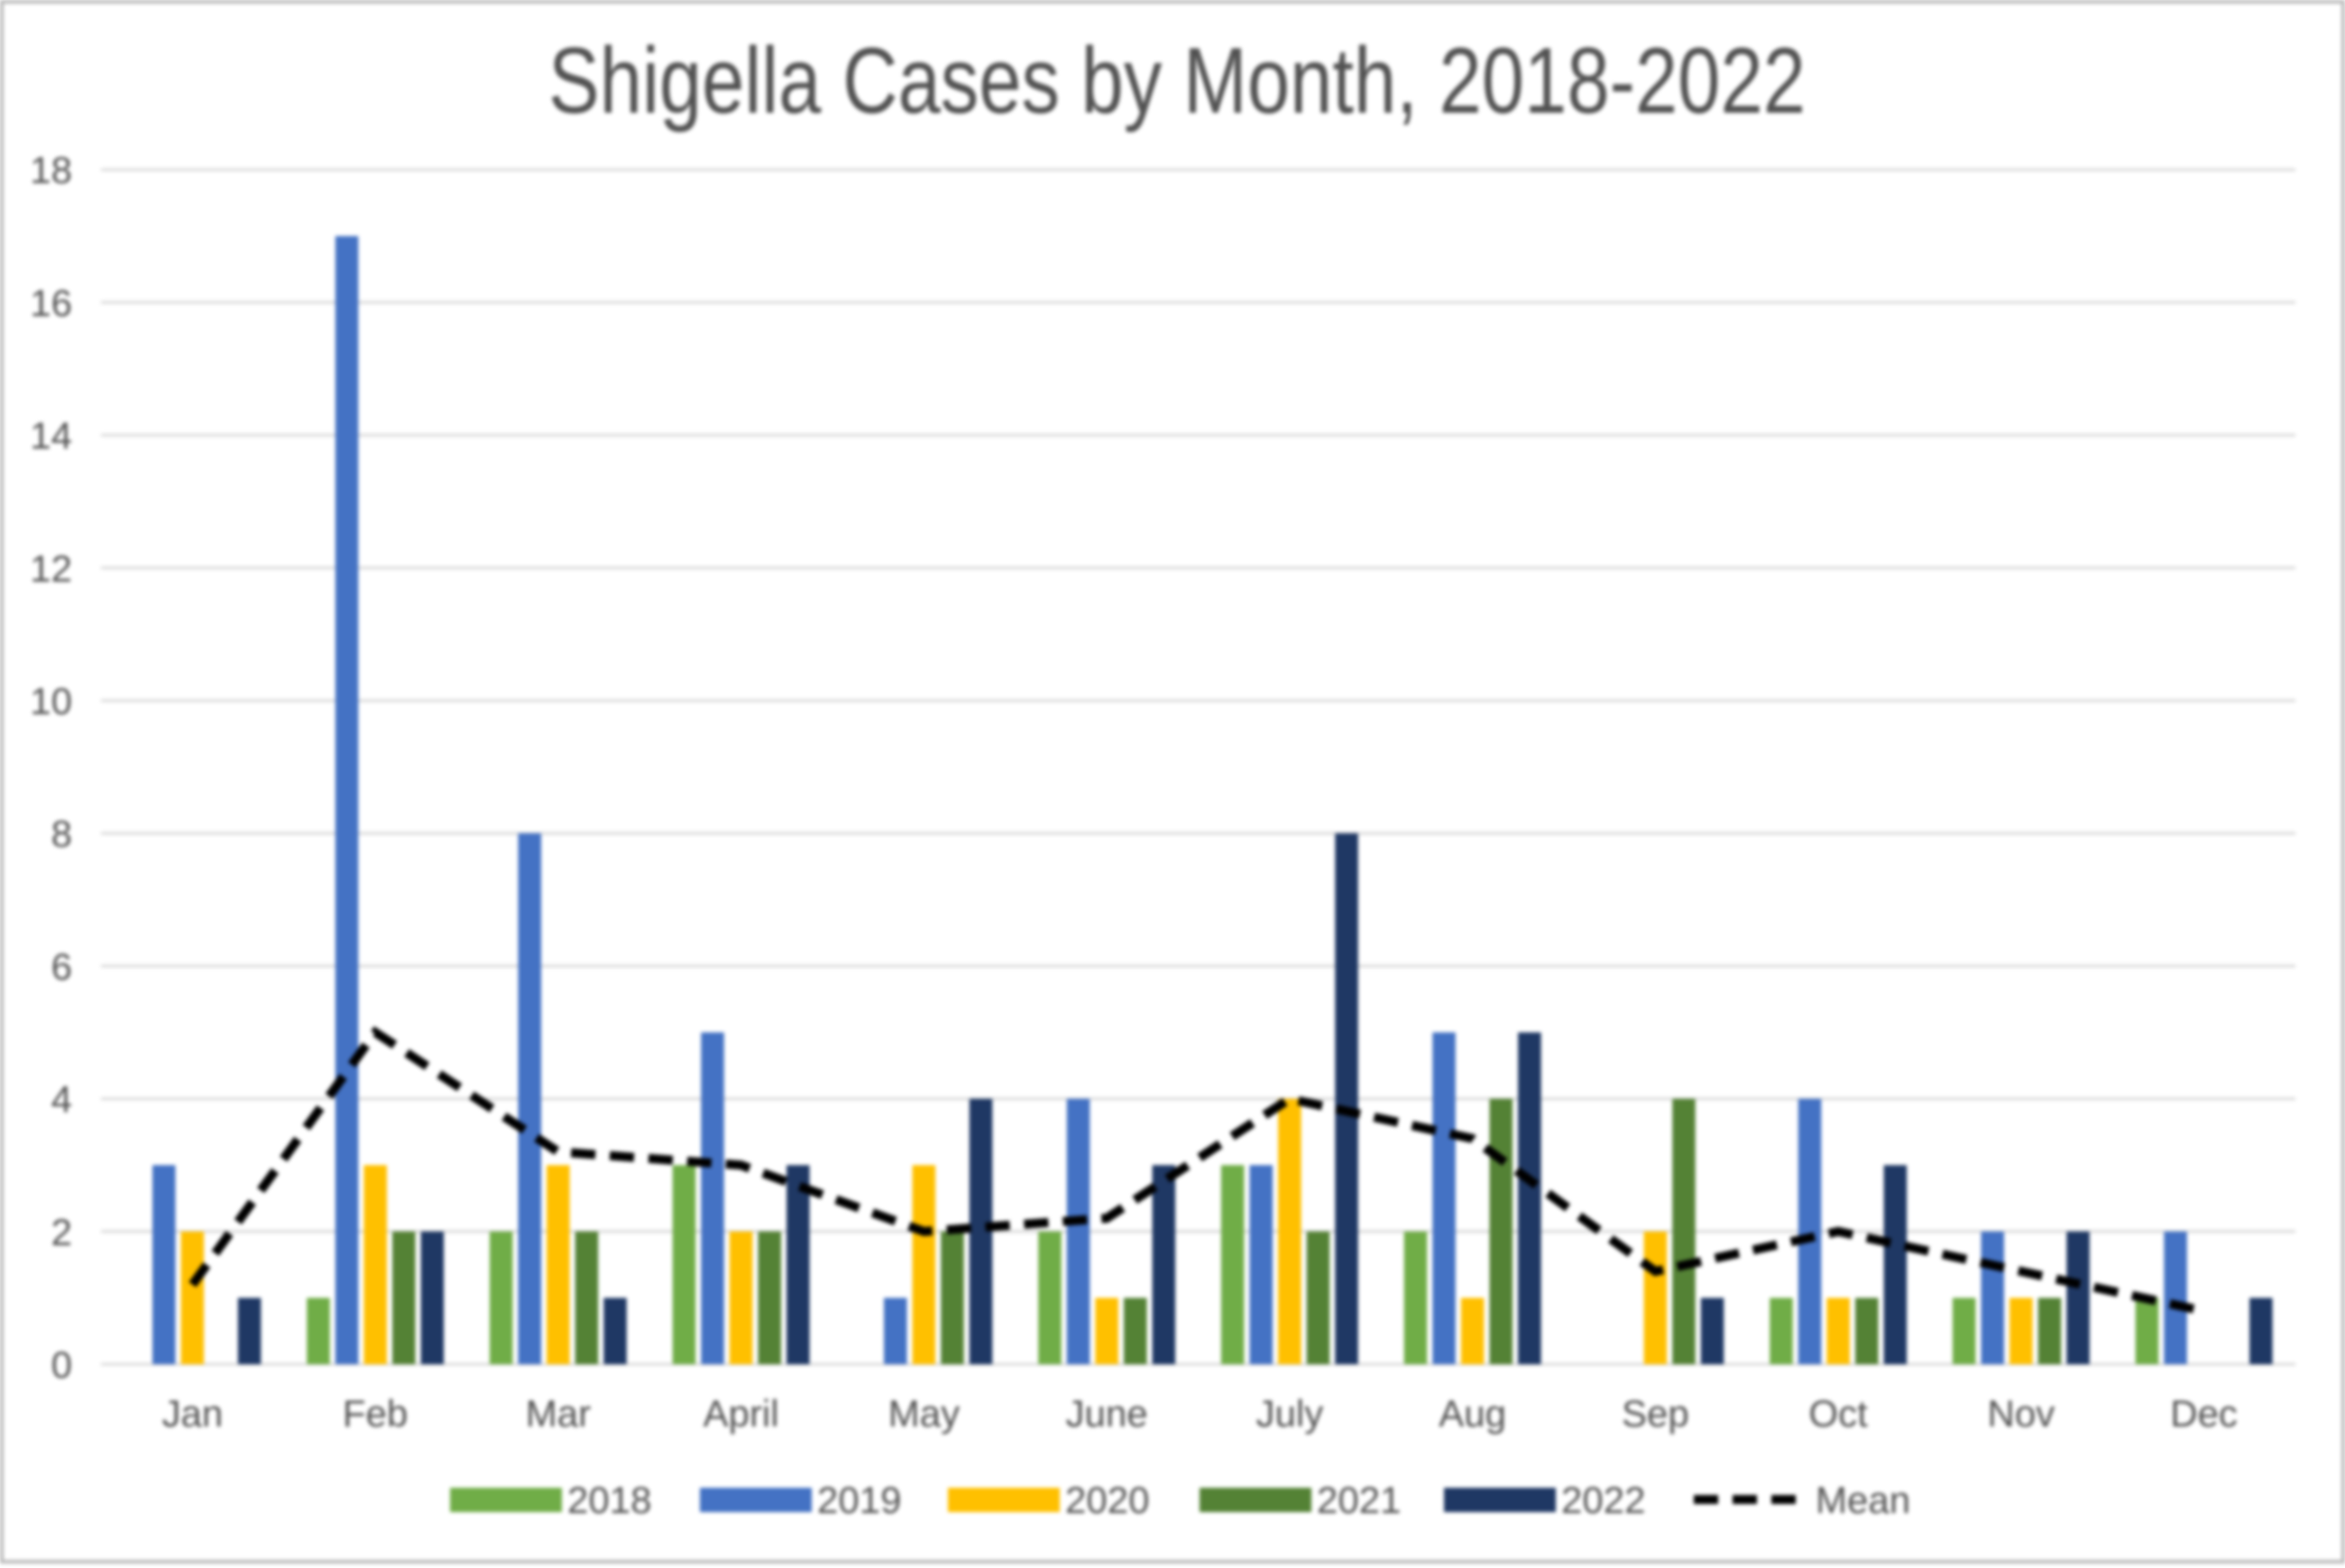  I want to click on svg-text: 0, so click(61, 1364).